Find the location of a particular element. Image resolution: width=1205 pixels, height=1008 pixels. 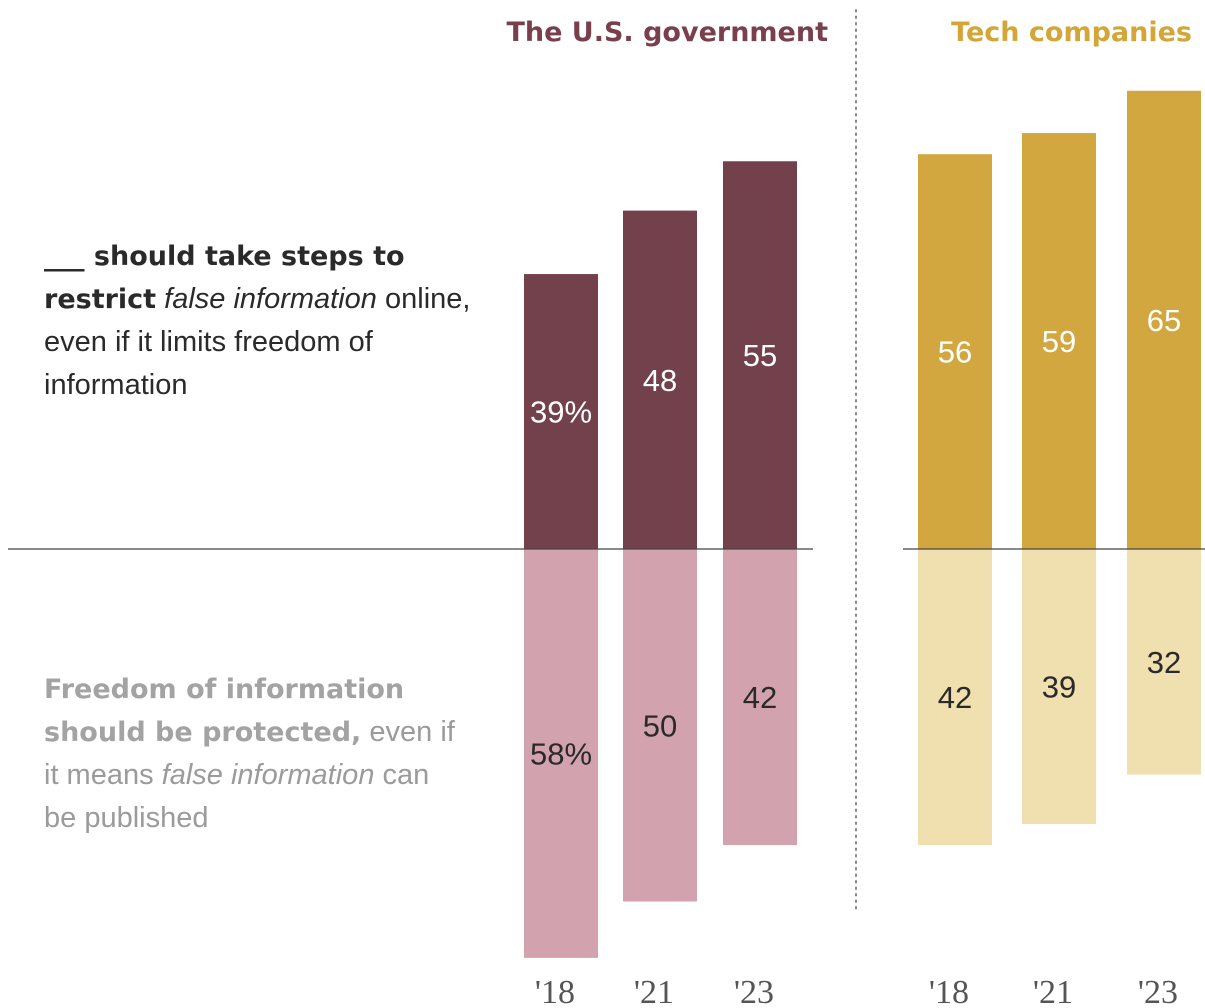

legend-freedom-rest-2: can be published is located at coordinates (237, 796).